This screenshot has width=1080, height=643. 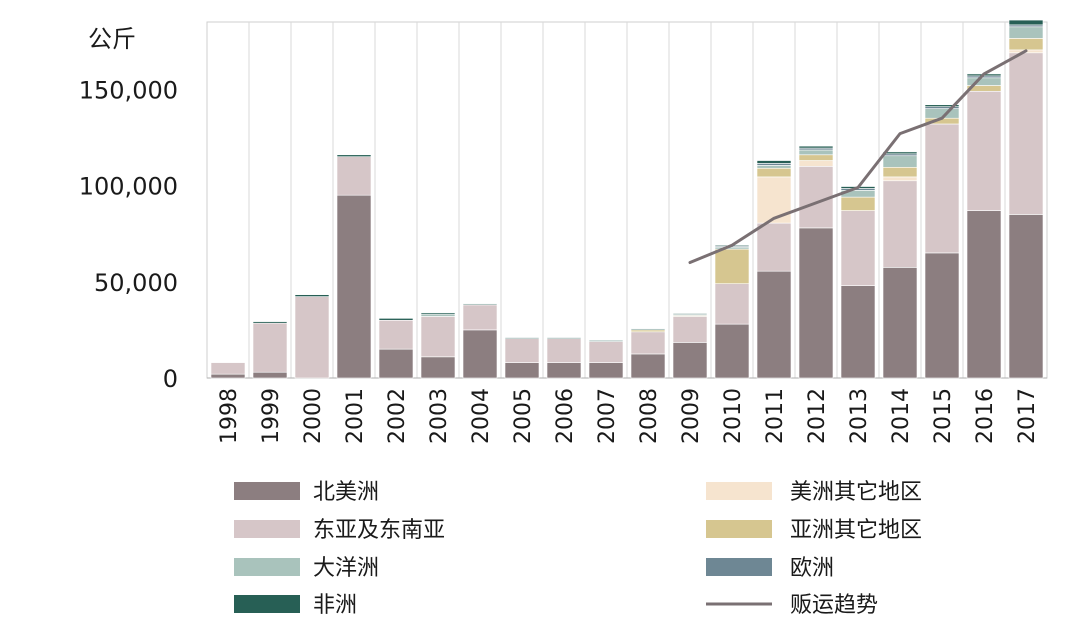 What do you see at coordinates (733, 416) in the screenshot?
I see `x-tick-label: 2010` at bounding box center [733, 416].